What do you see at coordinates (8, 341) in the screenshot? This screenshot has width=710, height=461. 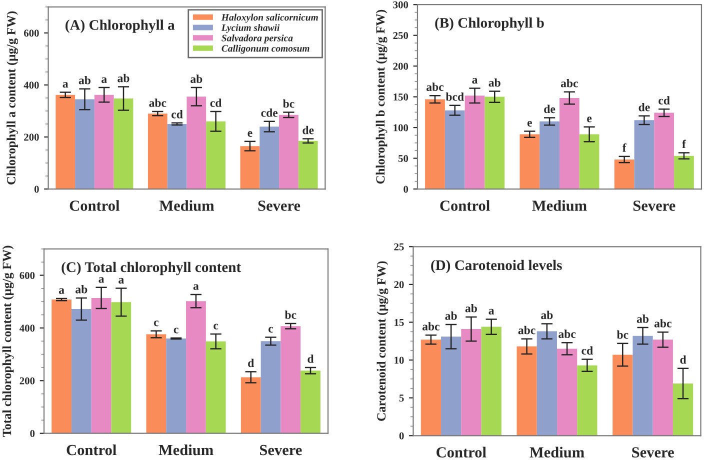 I see `y-axis-title: Total chlorophyll content (μg/g FW)` at bounding box center [8, 341].